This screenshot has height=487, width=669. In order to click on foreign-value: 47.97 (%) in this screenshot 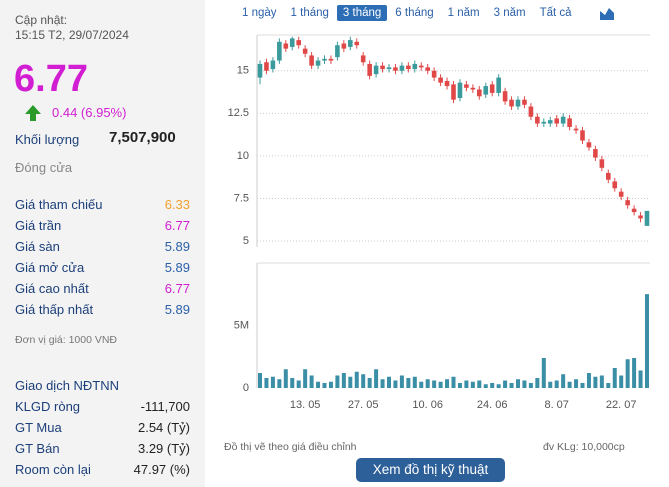, I will do `click(161, 469)`.